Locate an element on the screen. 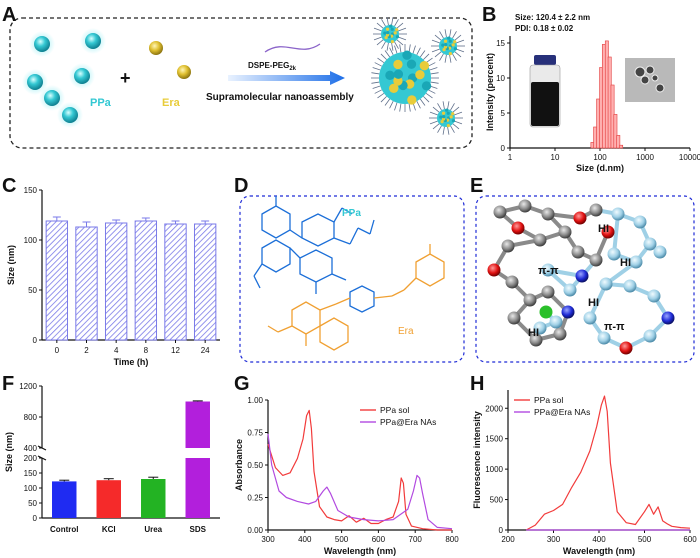 The image size is (700, 558). y-axis-label: Size (nm) is located at coordinates (9, 452).